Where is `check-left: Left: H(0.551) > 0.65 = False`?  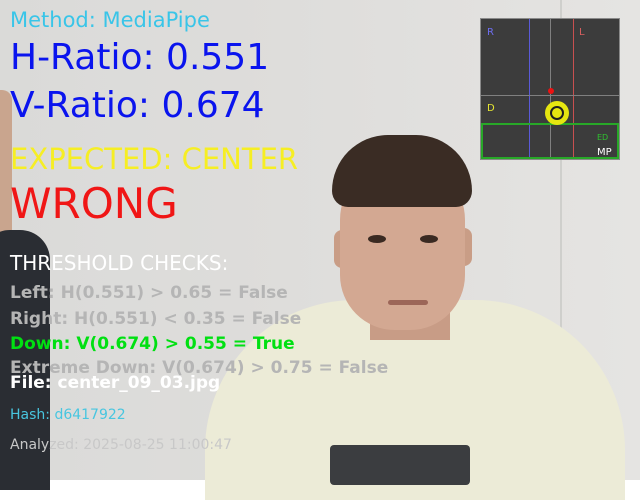
check-left: Left: H(0.551) > 0.65 = False is located at coordinates (149, 293).